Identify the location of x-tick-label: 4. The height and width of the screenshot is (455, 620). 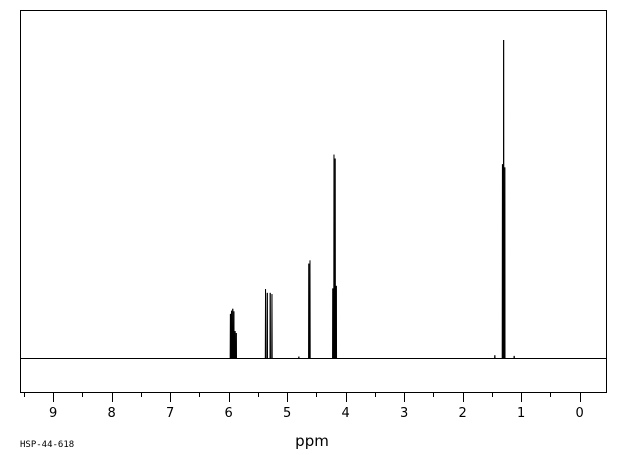
(346, 413).